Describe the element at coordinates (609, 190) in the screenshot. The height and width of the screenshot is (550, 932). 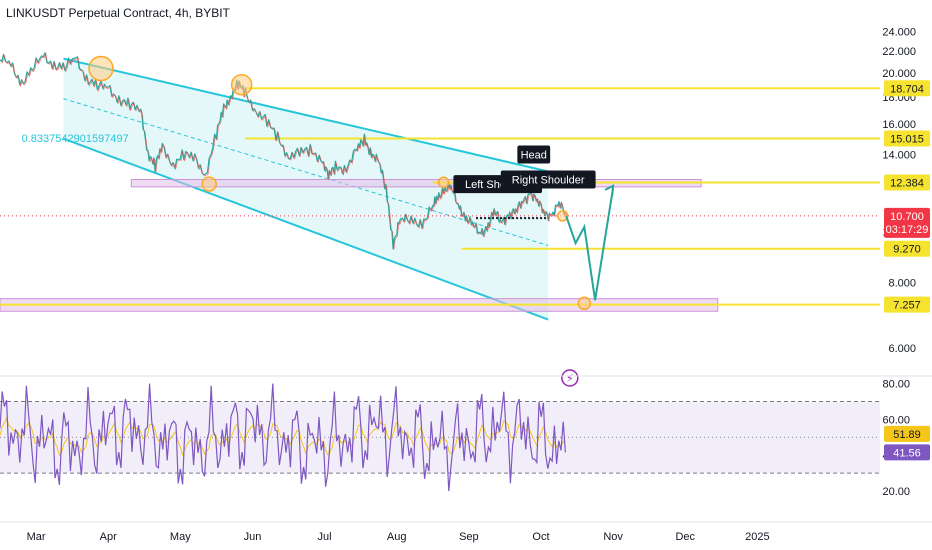
I see `projection-arrowhead` at that location.